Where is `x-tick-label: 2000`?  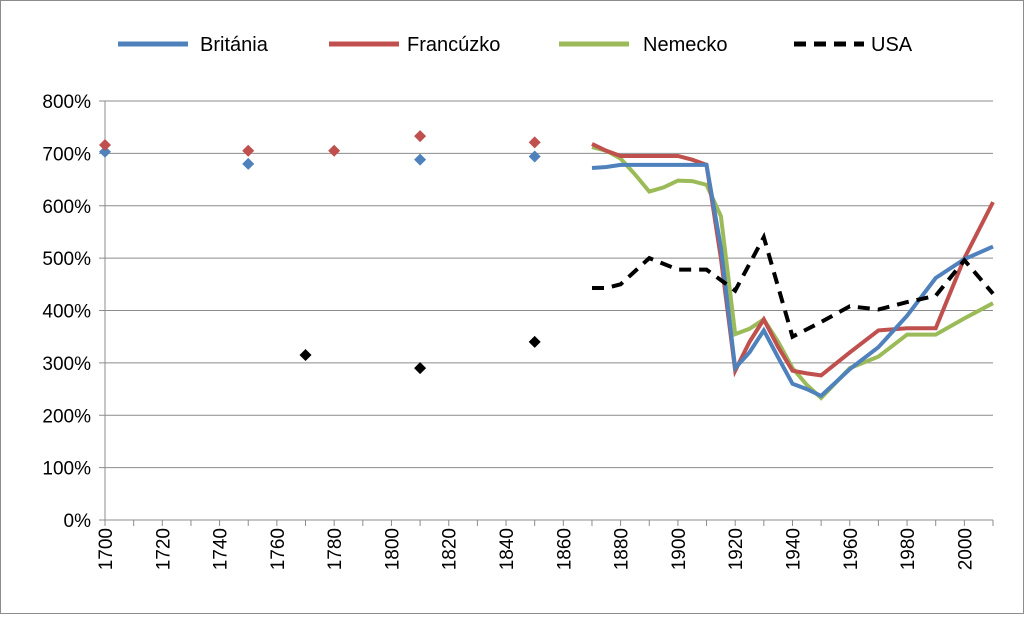
x-tick-label: 2000 is located at coordinates (965, 549).